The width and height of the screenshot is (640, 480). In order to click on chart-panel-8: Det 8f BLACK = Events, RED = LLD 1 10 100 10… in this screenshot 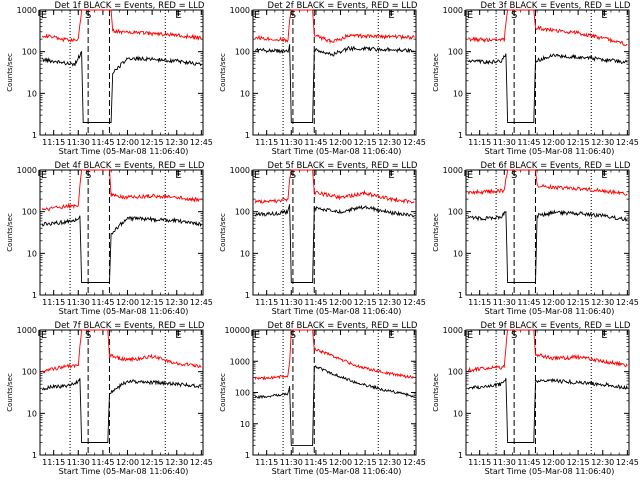, I will do `click(322, 398)`.